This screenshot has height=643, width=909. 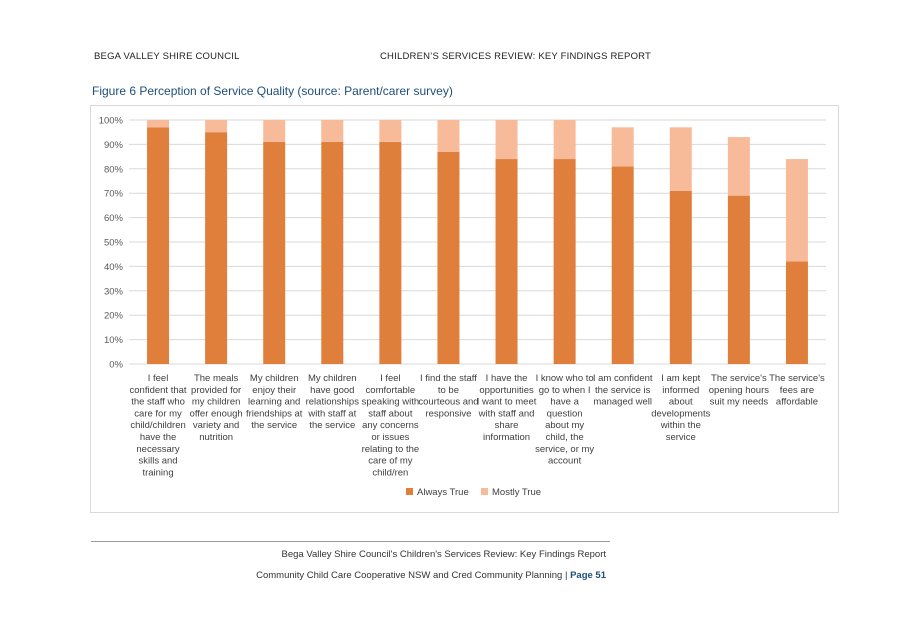 I want to click on footer-rule, so click(x=350, y=541).